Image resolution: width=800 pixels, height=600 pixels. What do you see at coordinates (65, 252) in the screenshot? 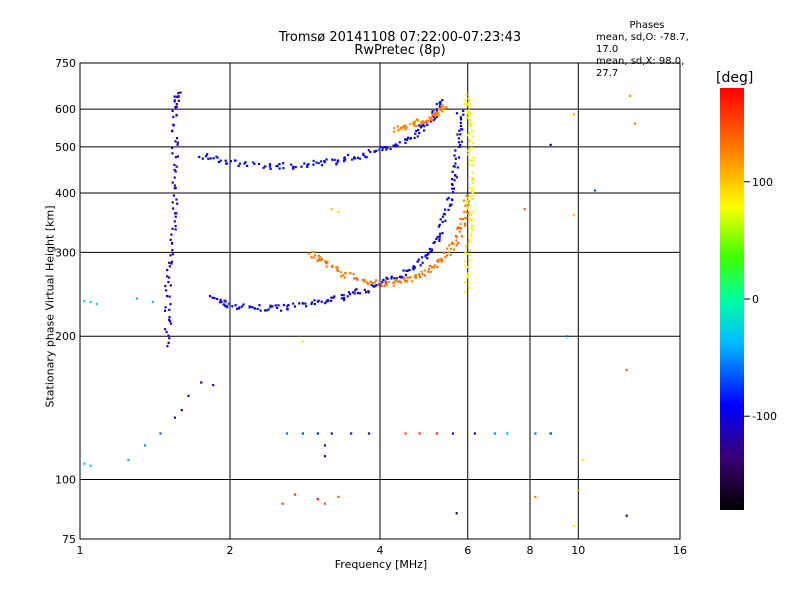
I see `y-tick-label: 300` at bounding box center [65, 252].